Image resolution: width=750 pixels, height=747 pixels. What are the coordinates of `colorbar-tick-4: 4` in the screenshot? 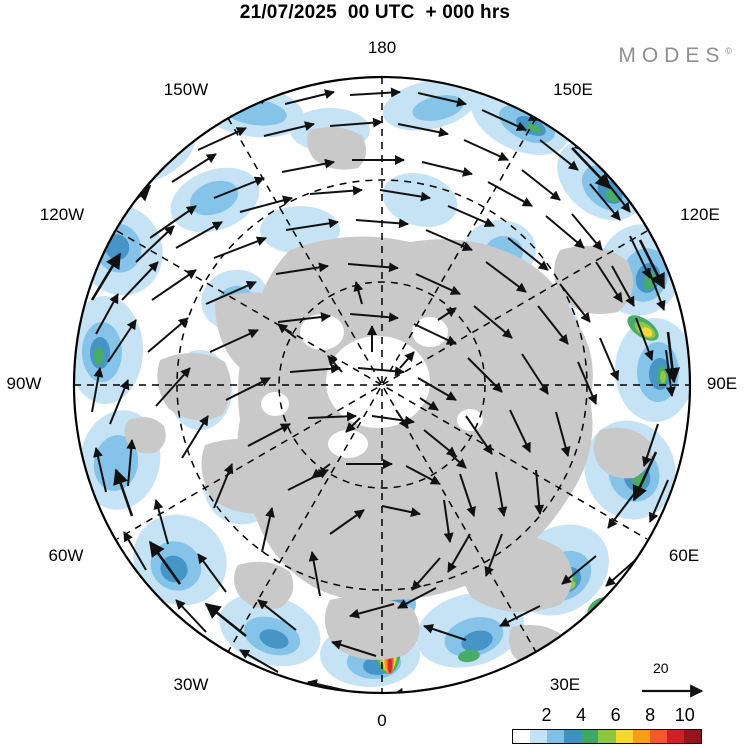 It's located at (581, 715).